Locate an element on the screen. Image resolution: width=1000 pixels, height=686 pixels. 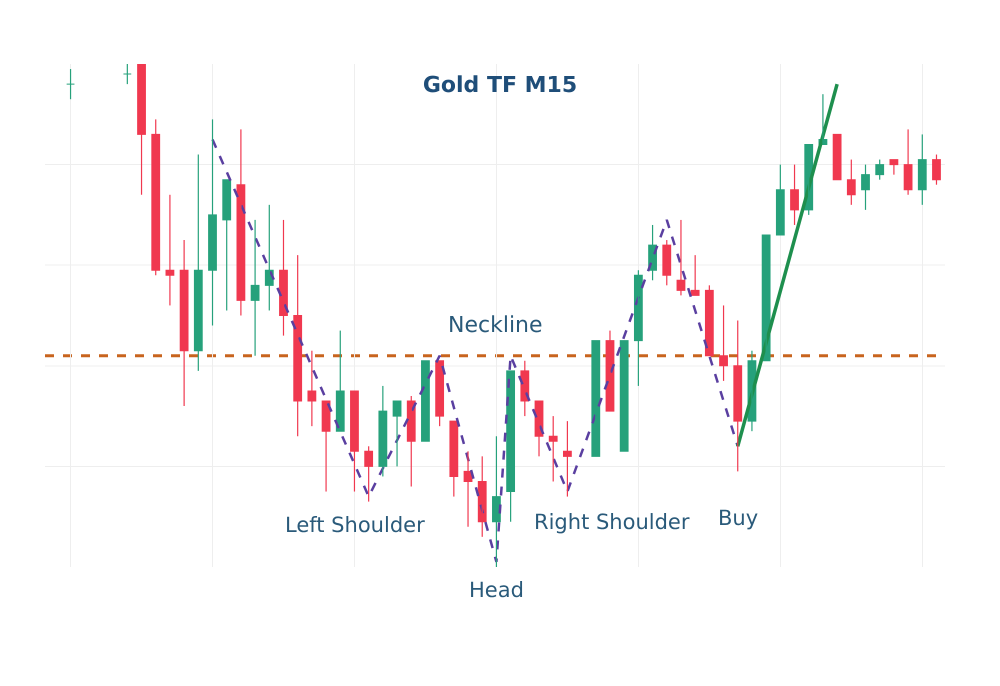
annotation: Right Shoulder is located at coordinates (612, 522).